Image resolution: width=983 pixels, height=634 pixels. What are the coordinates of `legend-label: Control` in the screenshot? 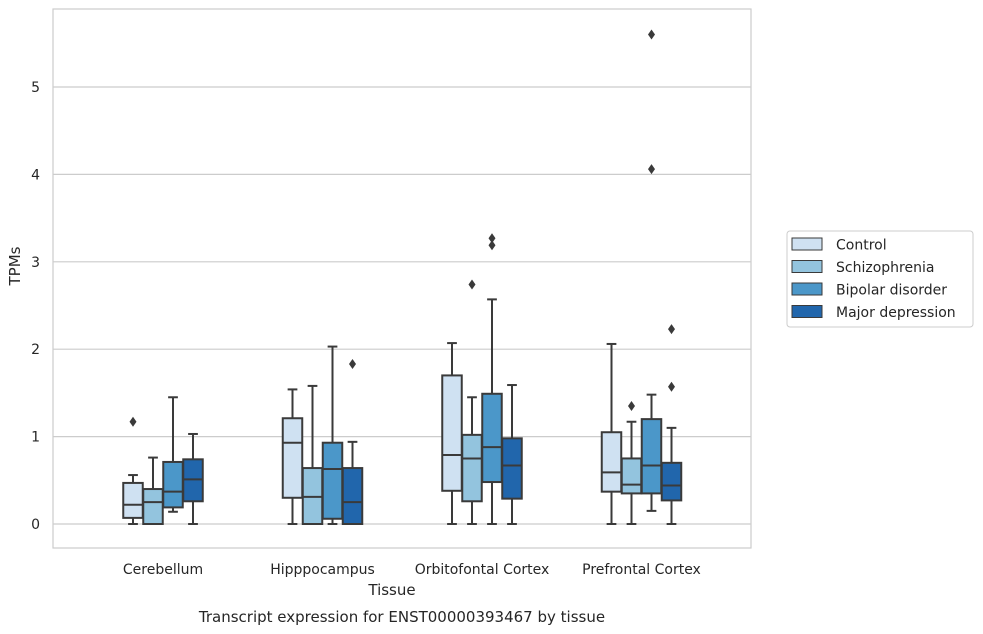 It's located at (861, 246).